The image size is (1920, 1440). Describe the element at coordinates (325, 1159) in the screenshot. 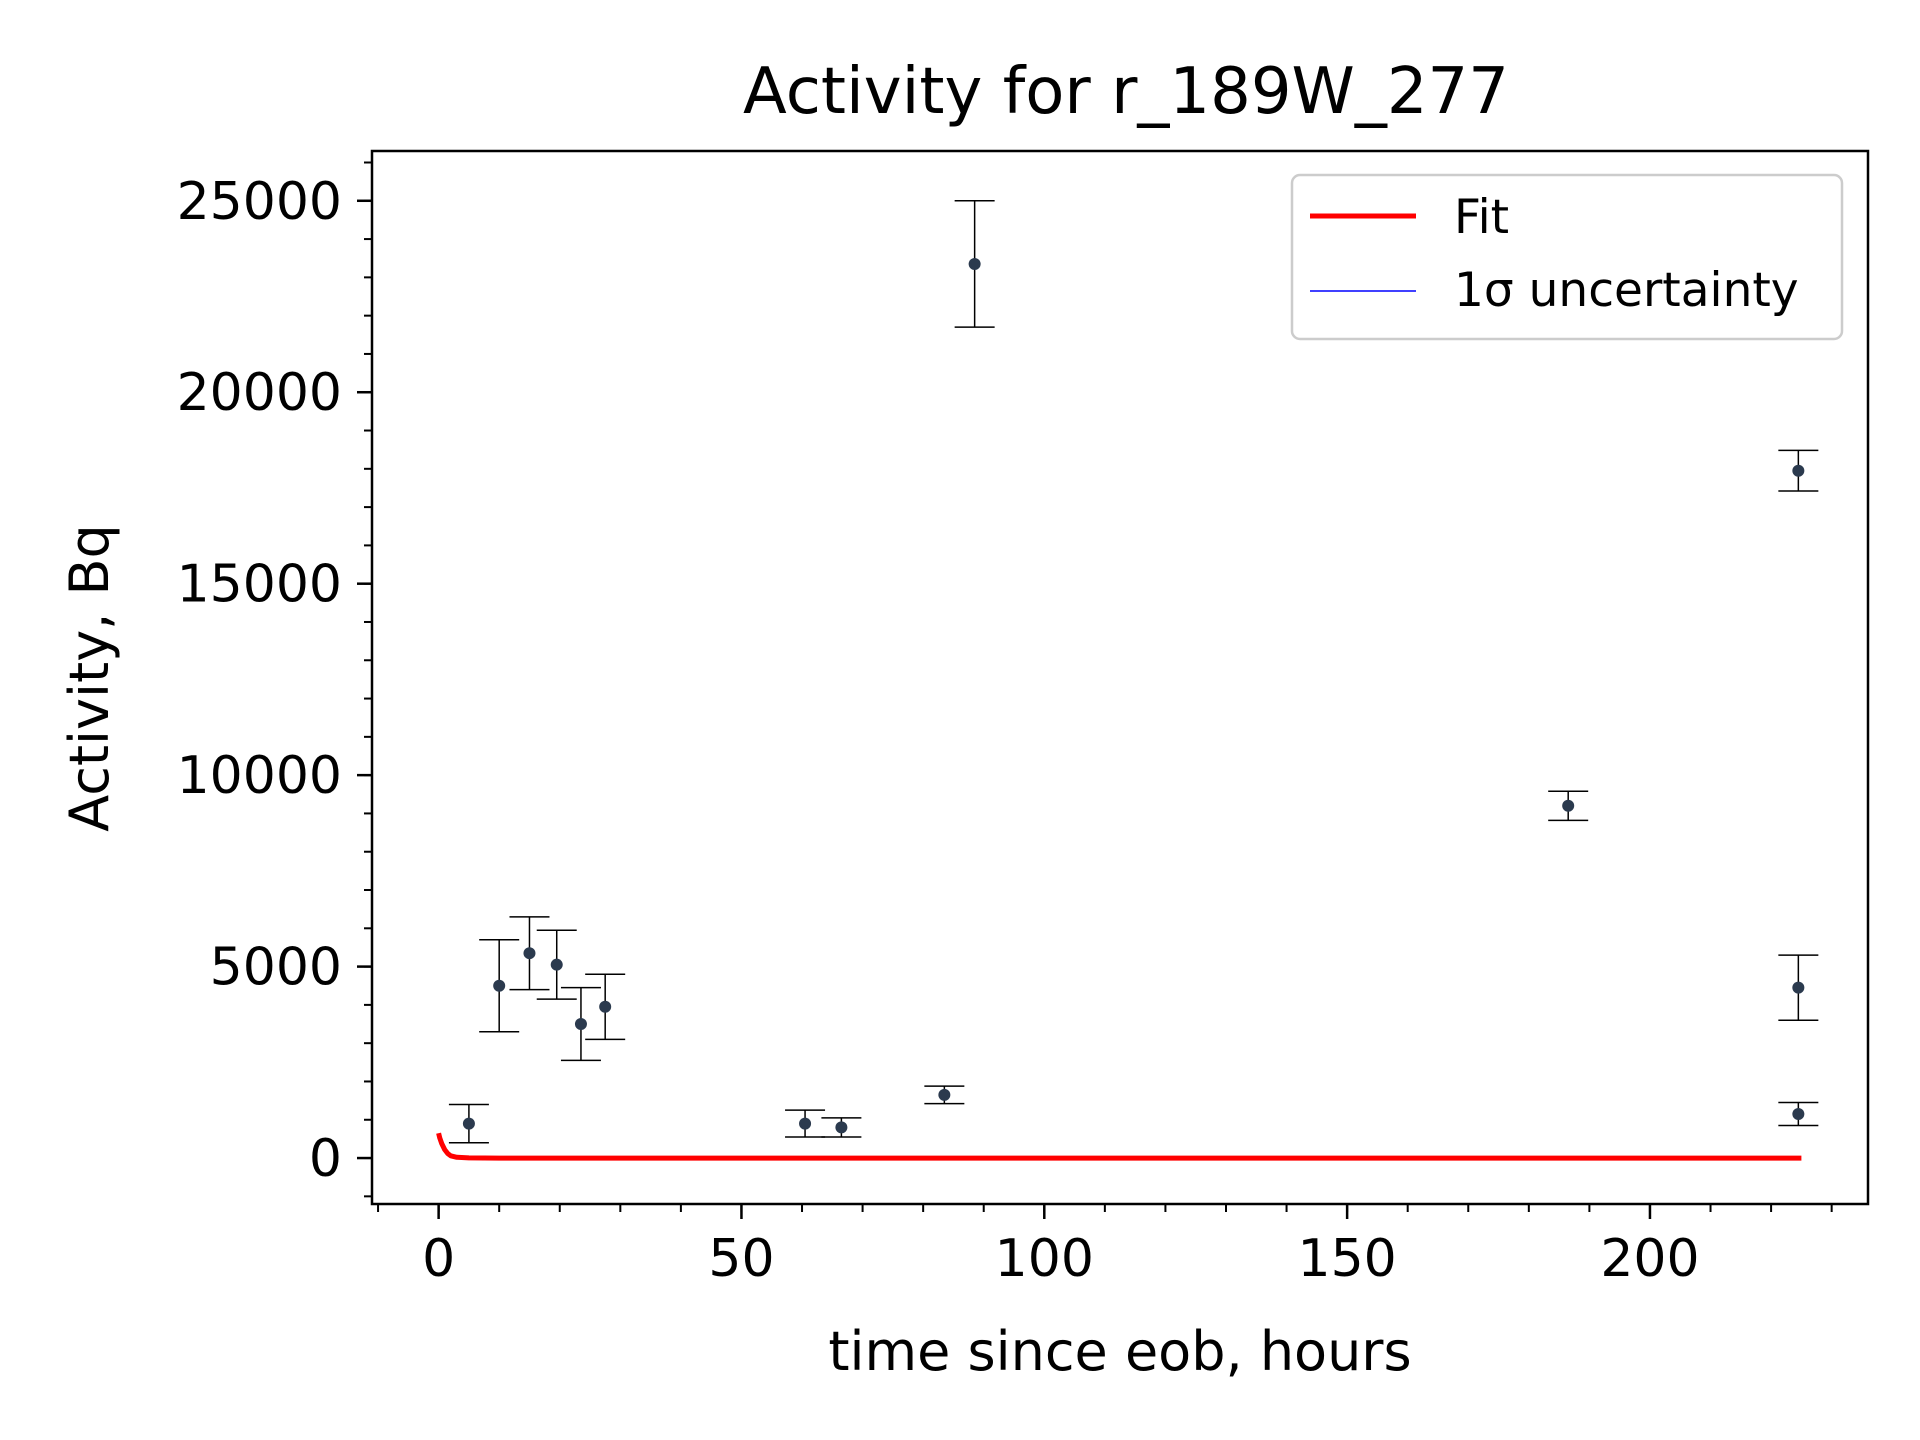

I see `y-tick-label: 0` at that location.